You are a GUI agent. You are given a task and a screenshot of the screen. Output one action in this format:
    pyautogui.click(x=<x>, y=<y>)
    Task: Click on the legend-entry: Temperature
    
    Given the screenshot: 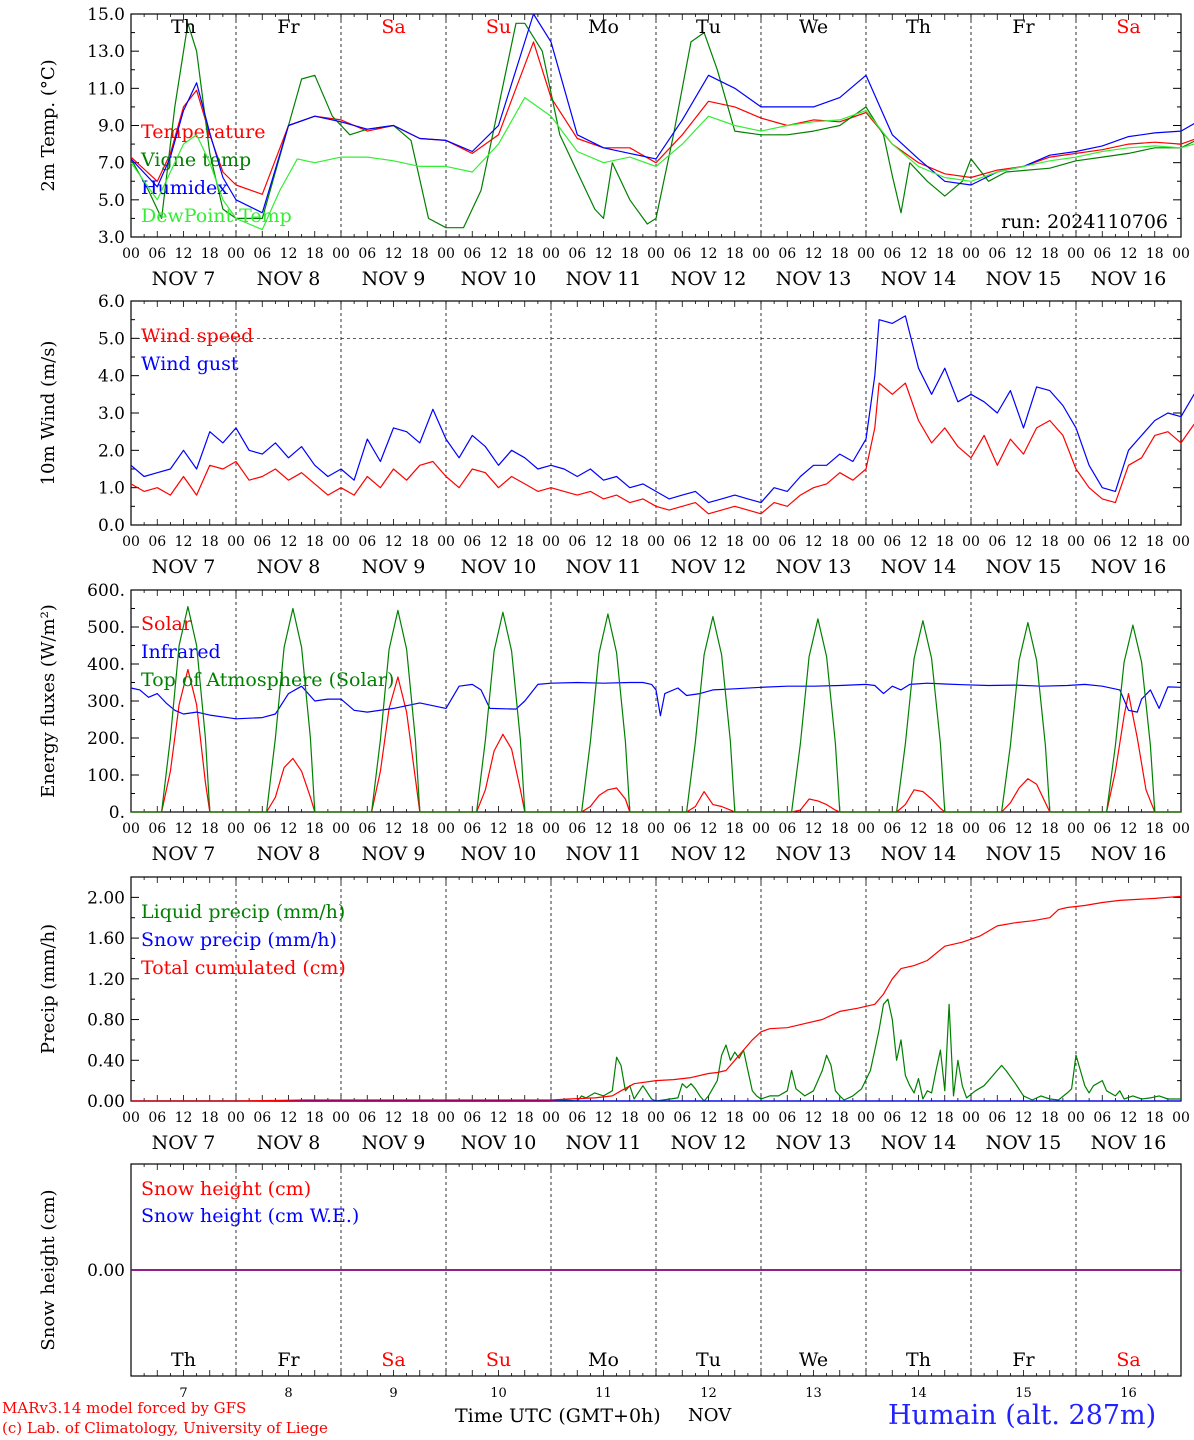 What is the action you would take?
    pyautogui.click(x=203, y=132)
    